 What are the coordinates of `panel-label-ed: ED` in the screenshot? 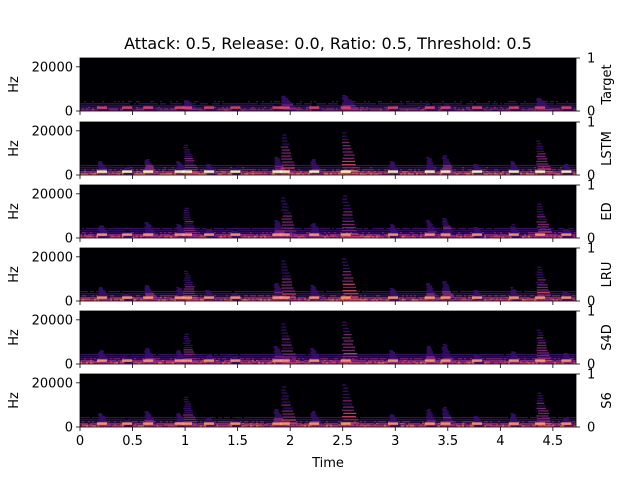 It's located at (607, 211).